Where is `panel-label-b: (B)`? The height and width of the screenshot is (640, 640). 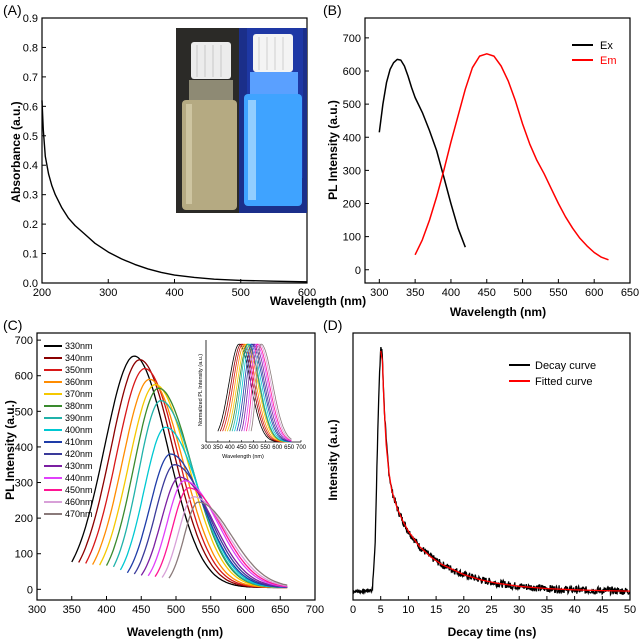
panel-label-b: (B) is located at coordinates (332, 10).